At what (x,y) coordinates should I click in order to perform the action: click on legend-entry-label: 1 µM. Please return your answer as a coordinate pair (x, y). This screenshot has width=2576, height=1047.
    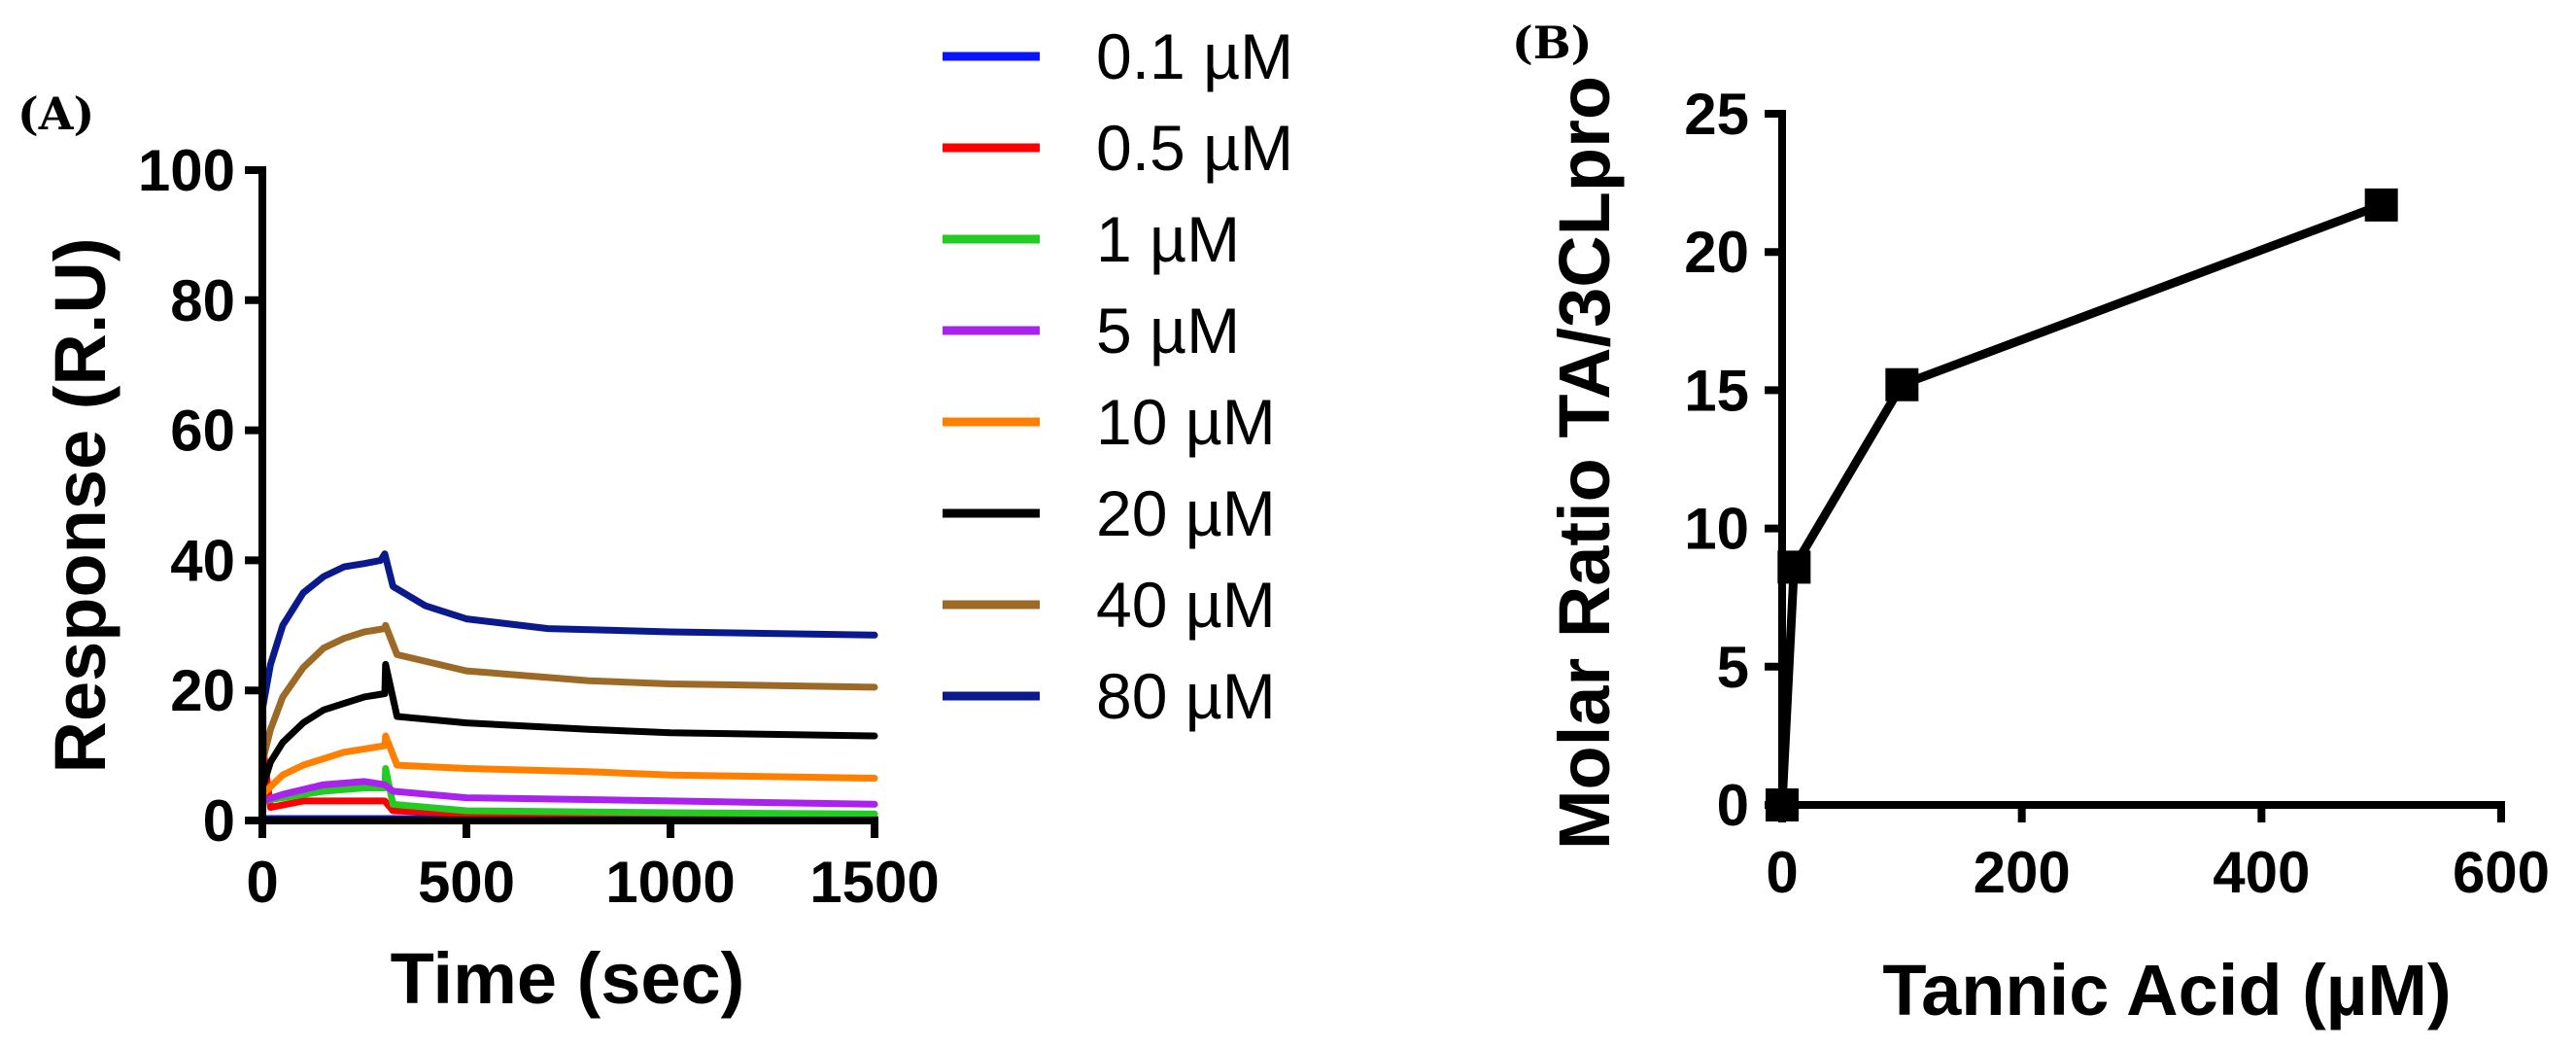
    Looking at the image, I should click on (1168, 239).